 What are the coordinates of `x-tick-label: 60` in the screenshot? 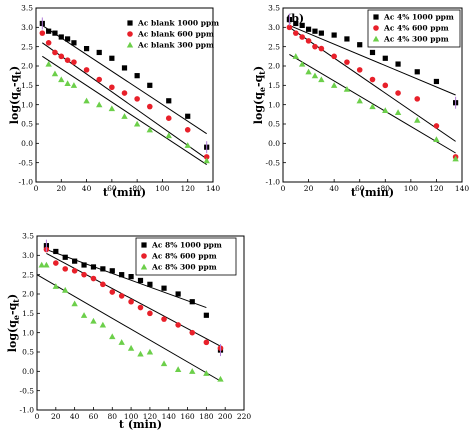 It's located at (112, 188).